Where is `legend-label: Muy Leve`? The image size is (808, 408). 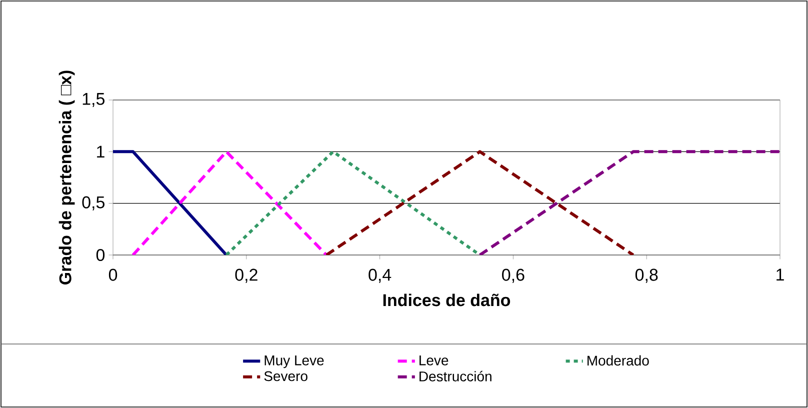 legend-label: Muy Leve is located at coordinates (294, 362).